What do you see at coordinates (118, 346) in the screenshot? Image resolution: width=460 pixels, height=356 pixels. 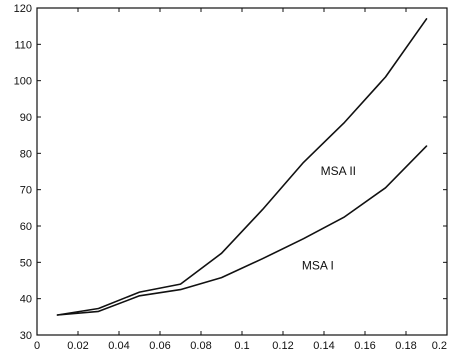 I see `x-tick-label: 0.04` at bounding box center [118, 346].